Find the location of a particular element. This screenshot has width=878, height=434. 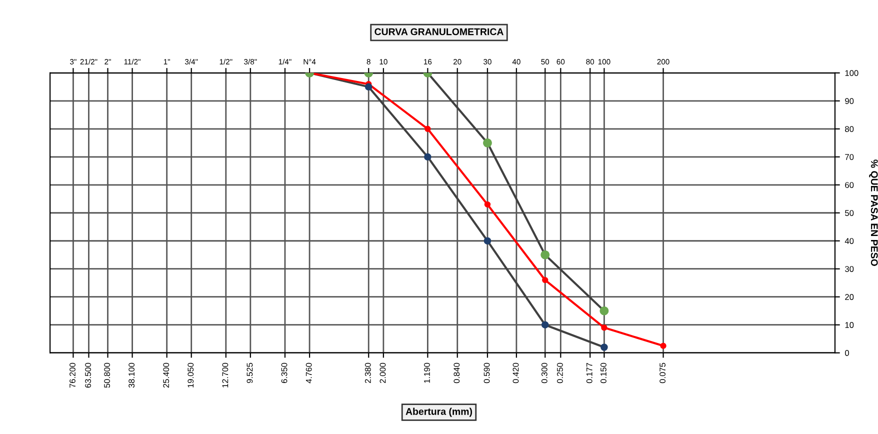

x-tick-label: 0.075 is located at coordinates (663, 373).